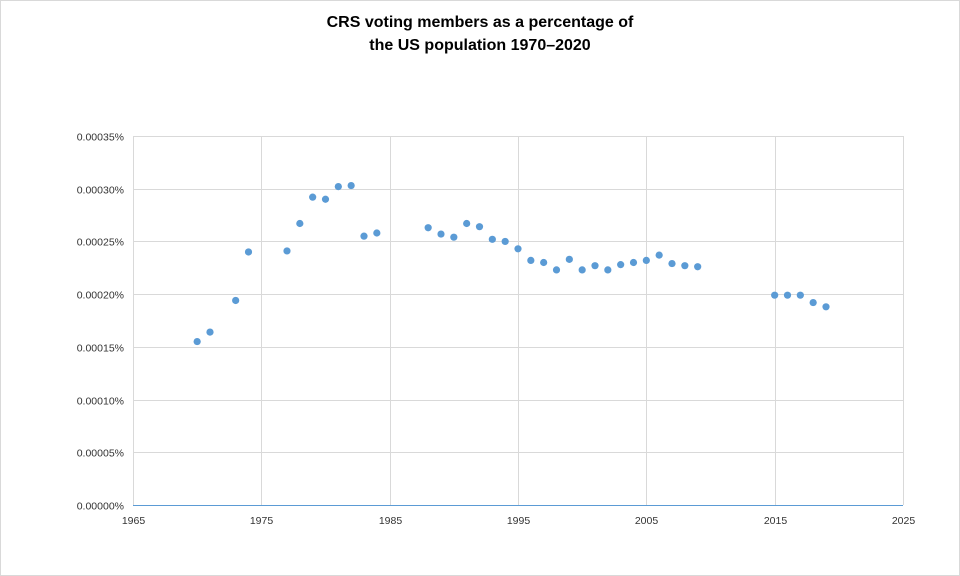 This screenshot has height=576, width=960. I want to click on chart-title-line-2: the US population 1970–2020, so click(480, 45).